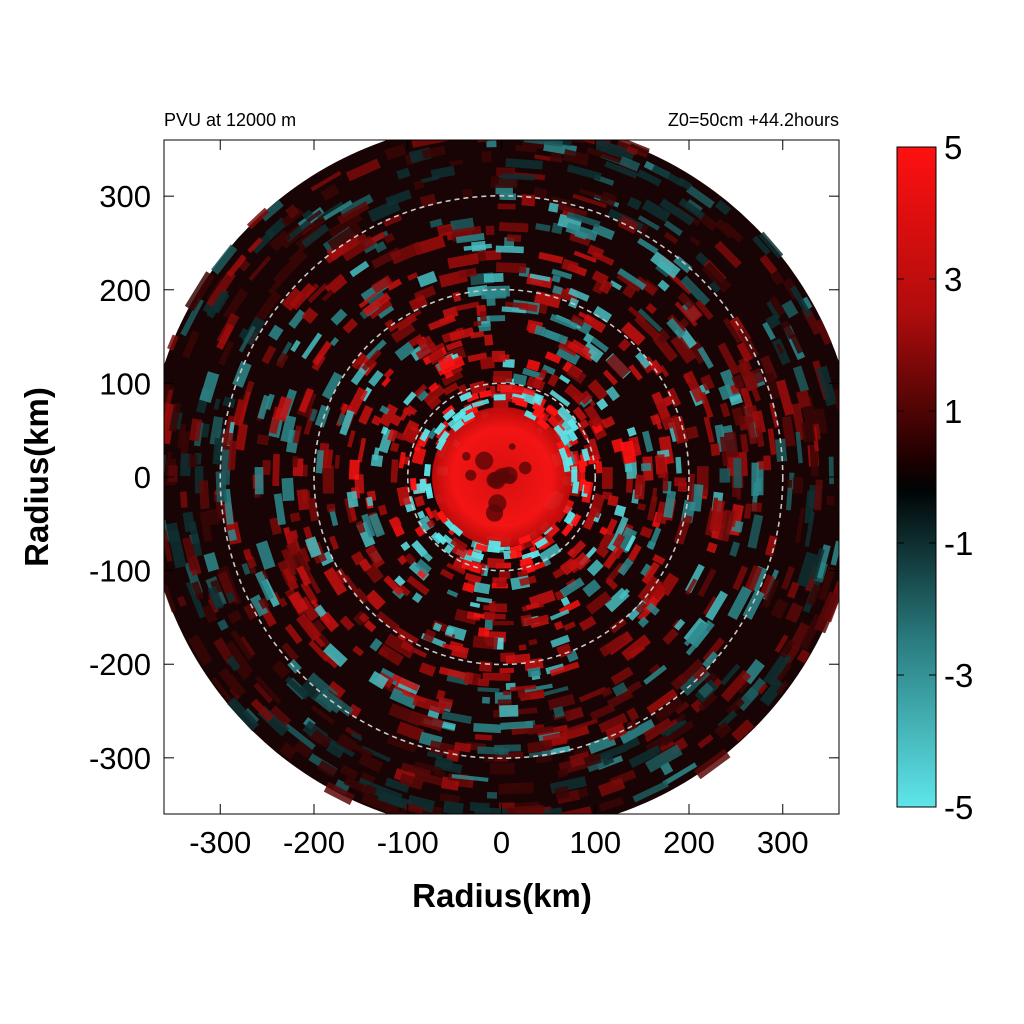 The width and height of the screenshot is (1024, 1024). Describe the element at coordinates (958, 675) in the screenshot. I see `colorbar-label: -3` at that location.